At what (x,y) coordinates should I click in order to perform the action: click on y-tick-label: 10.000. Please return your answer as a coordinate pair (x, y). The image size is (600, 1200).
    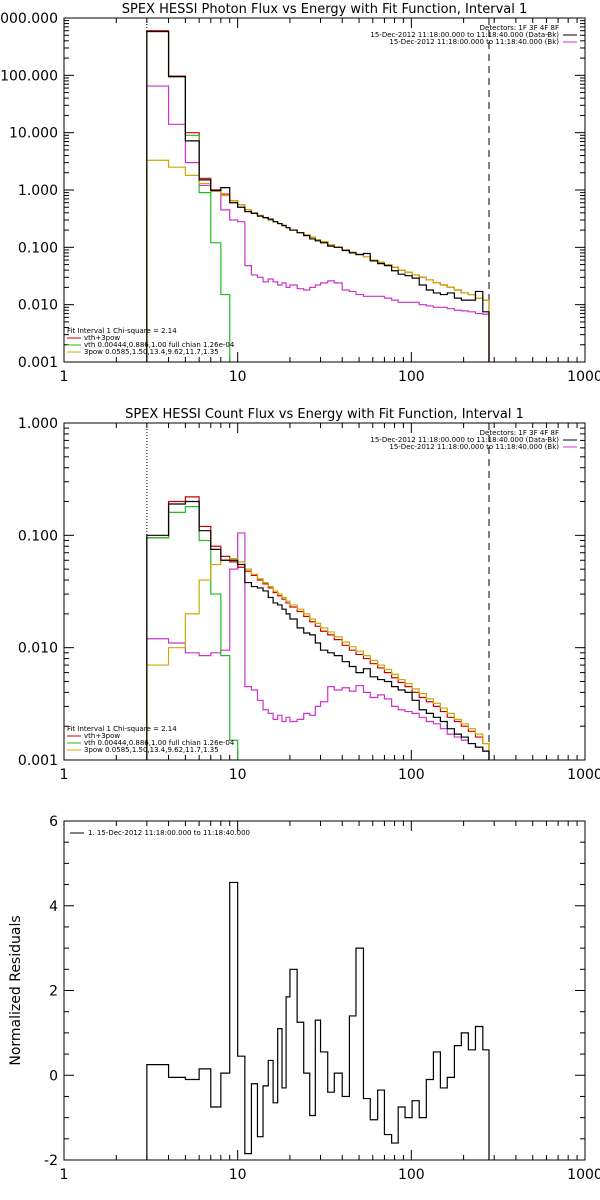
    Looking at the image, I should click on (33, 134).